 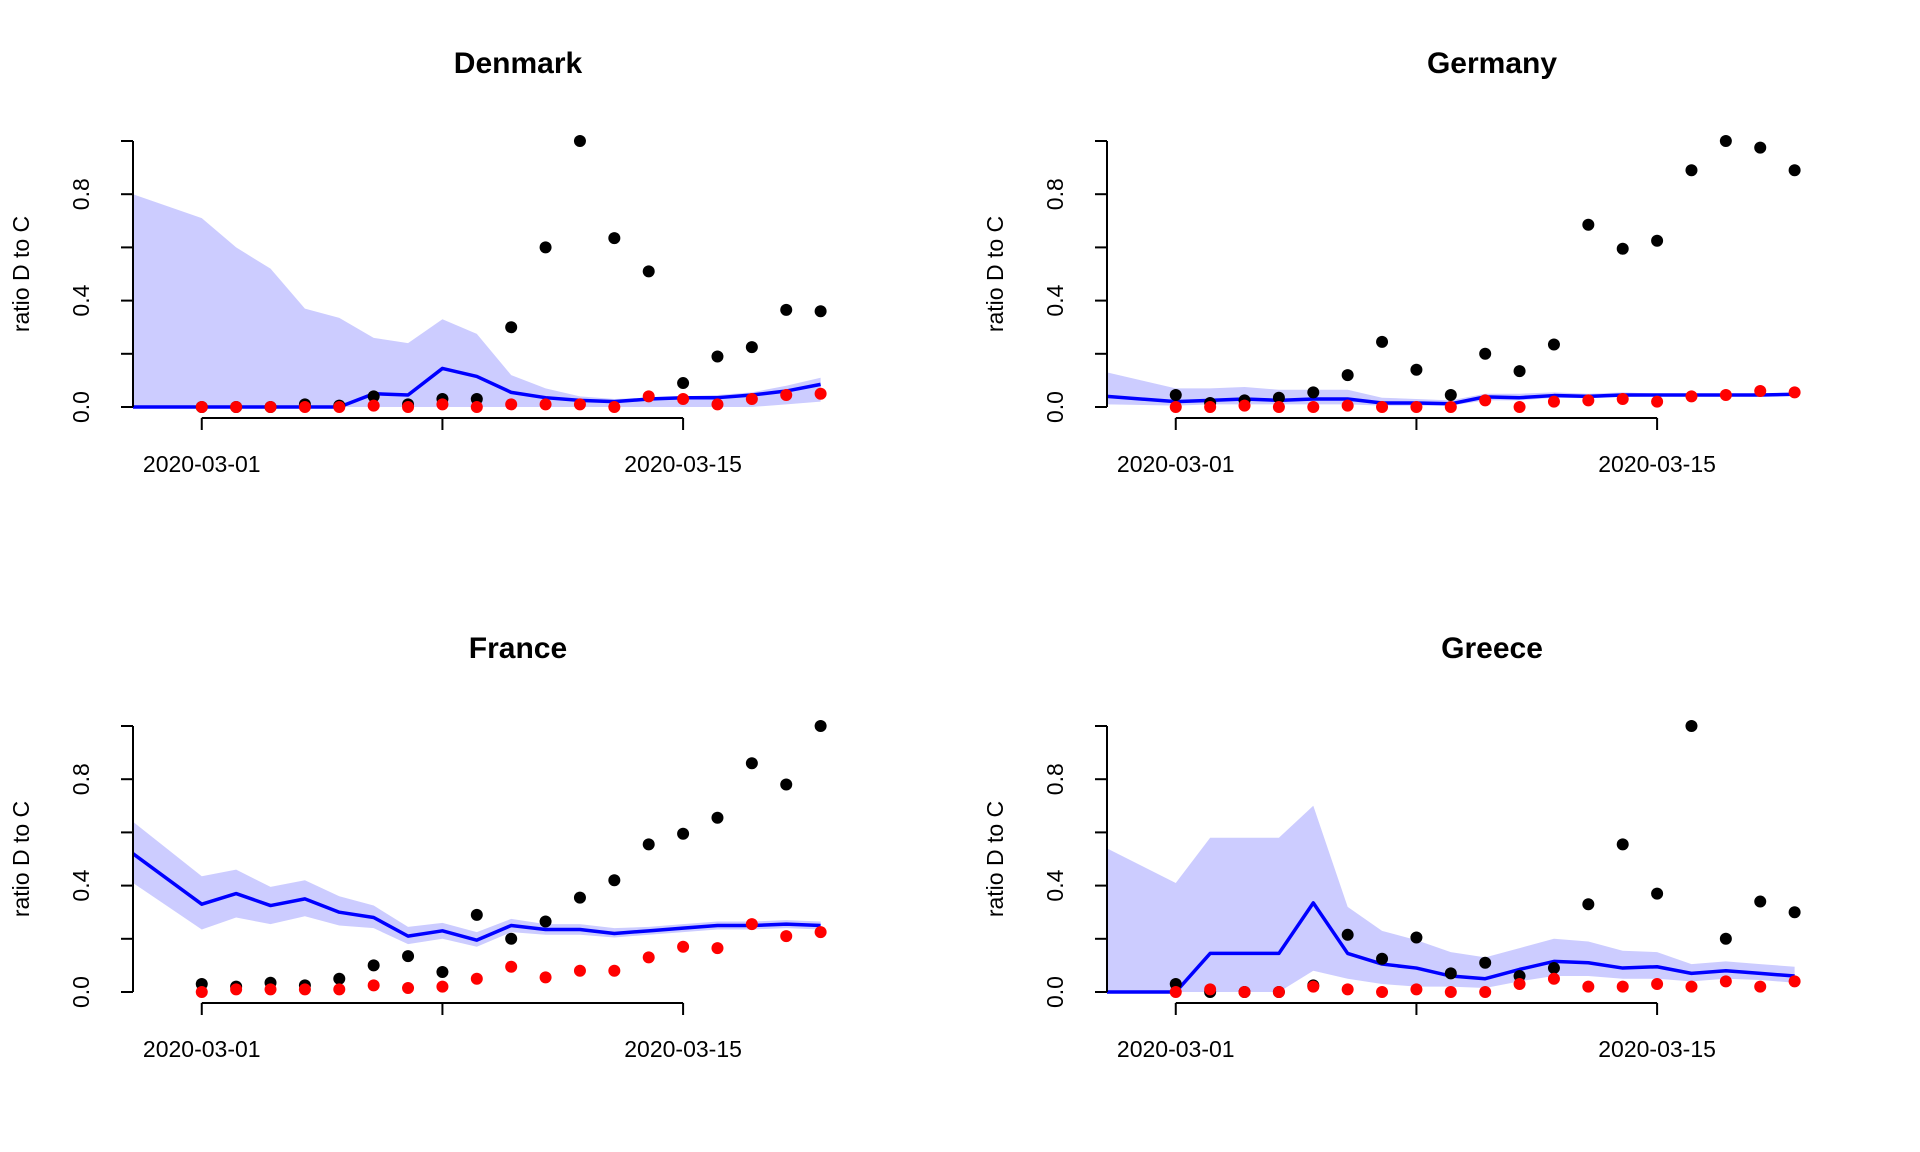 I want to click on chart-title: Germany, so click(x=1492, y=63).